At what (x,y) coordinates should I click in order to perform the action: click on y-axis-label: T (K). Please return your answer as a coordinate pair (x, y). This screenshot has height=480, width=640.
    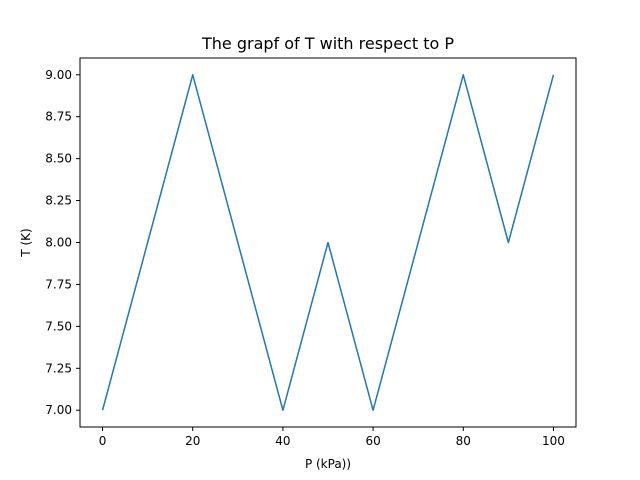
    Looking at the image, I should click on (26, 242).